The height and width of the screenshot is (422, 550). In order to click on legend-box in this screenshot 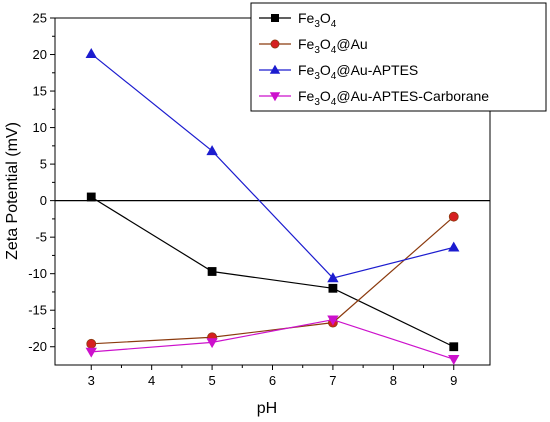, I will do `click(398, 57)`.